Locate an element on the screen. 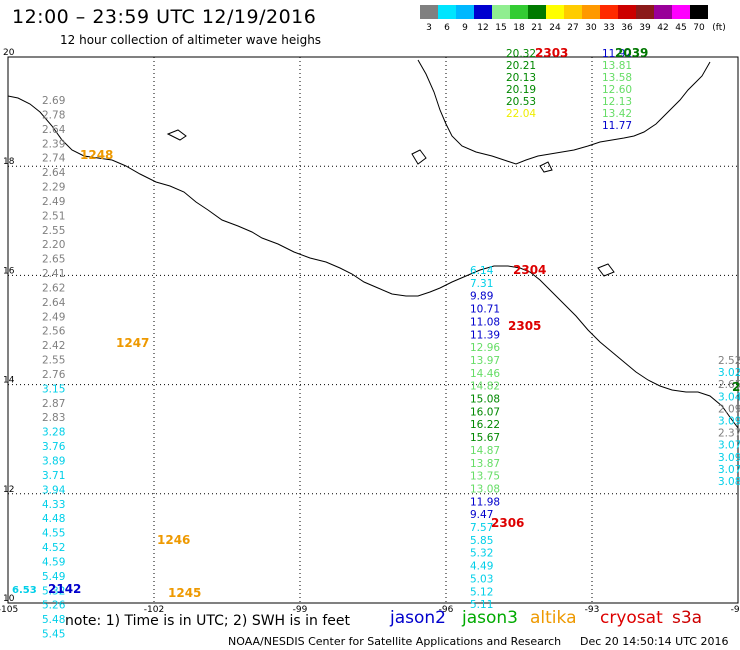 The image size is (740, 650). pass-time-label: 2142 is located at coordinates (64, 589).